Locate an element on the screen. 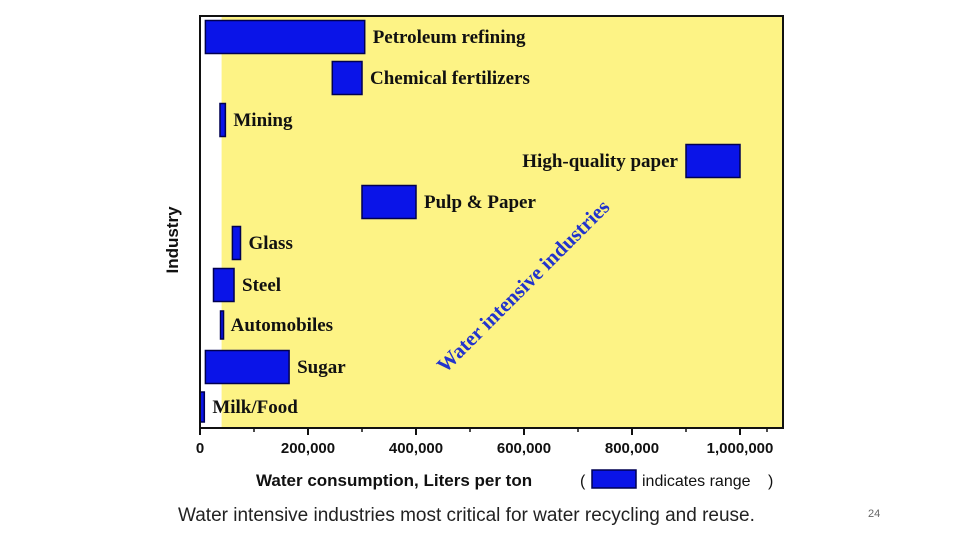 The height and width of the screenshot is (540, 960). legend-close-paren: ) is located at coordinates (770, 481).